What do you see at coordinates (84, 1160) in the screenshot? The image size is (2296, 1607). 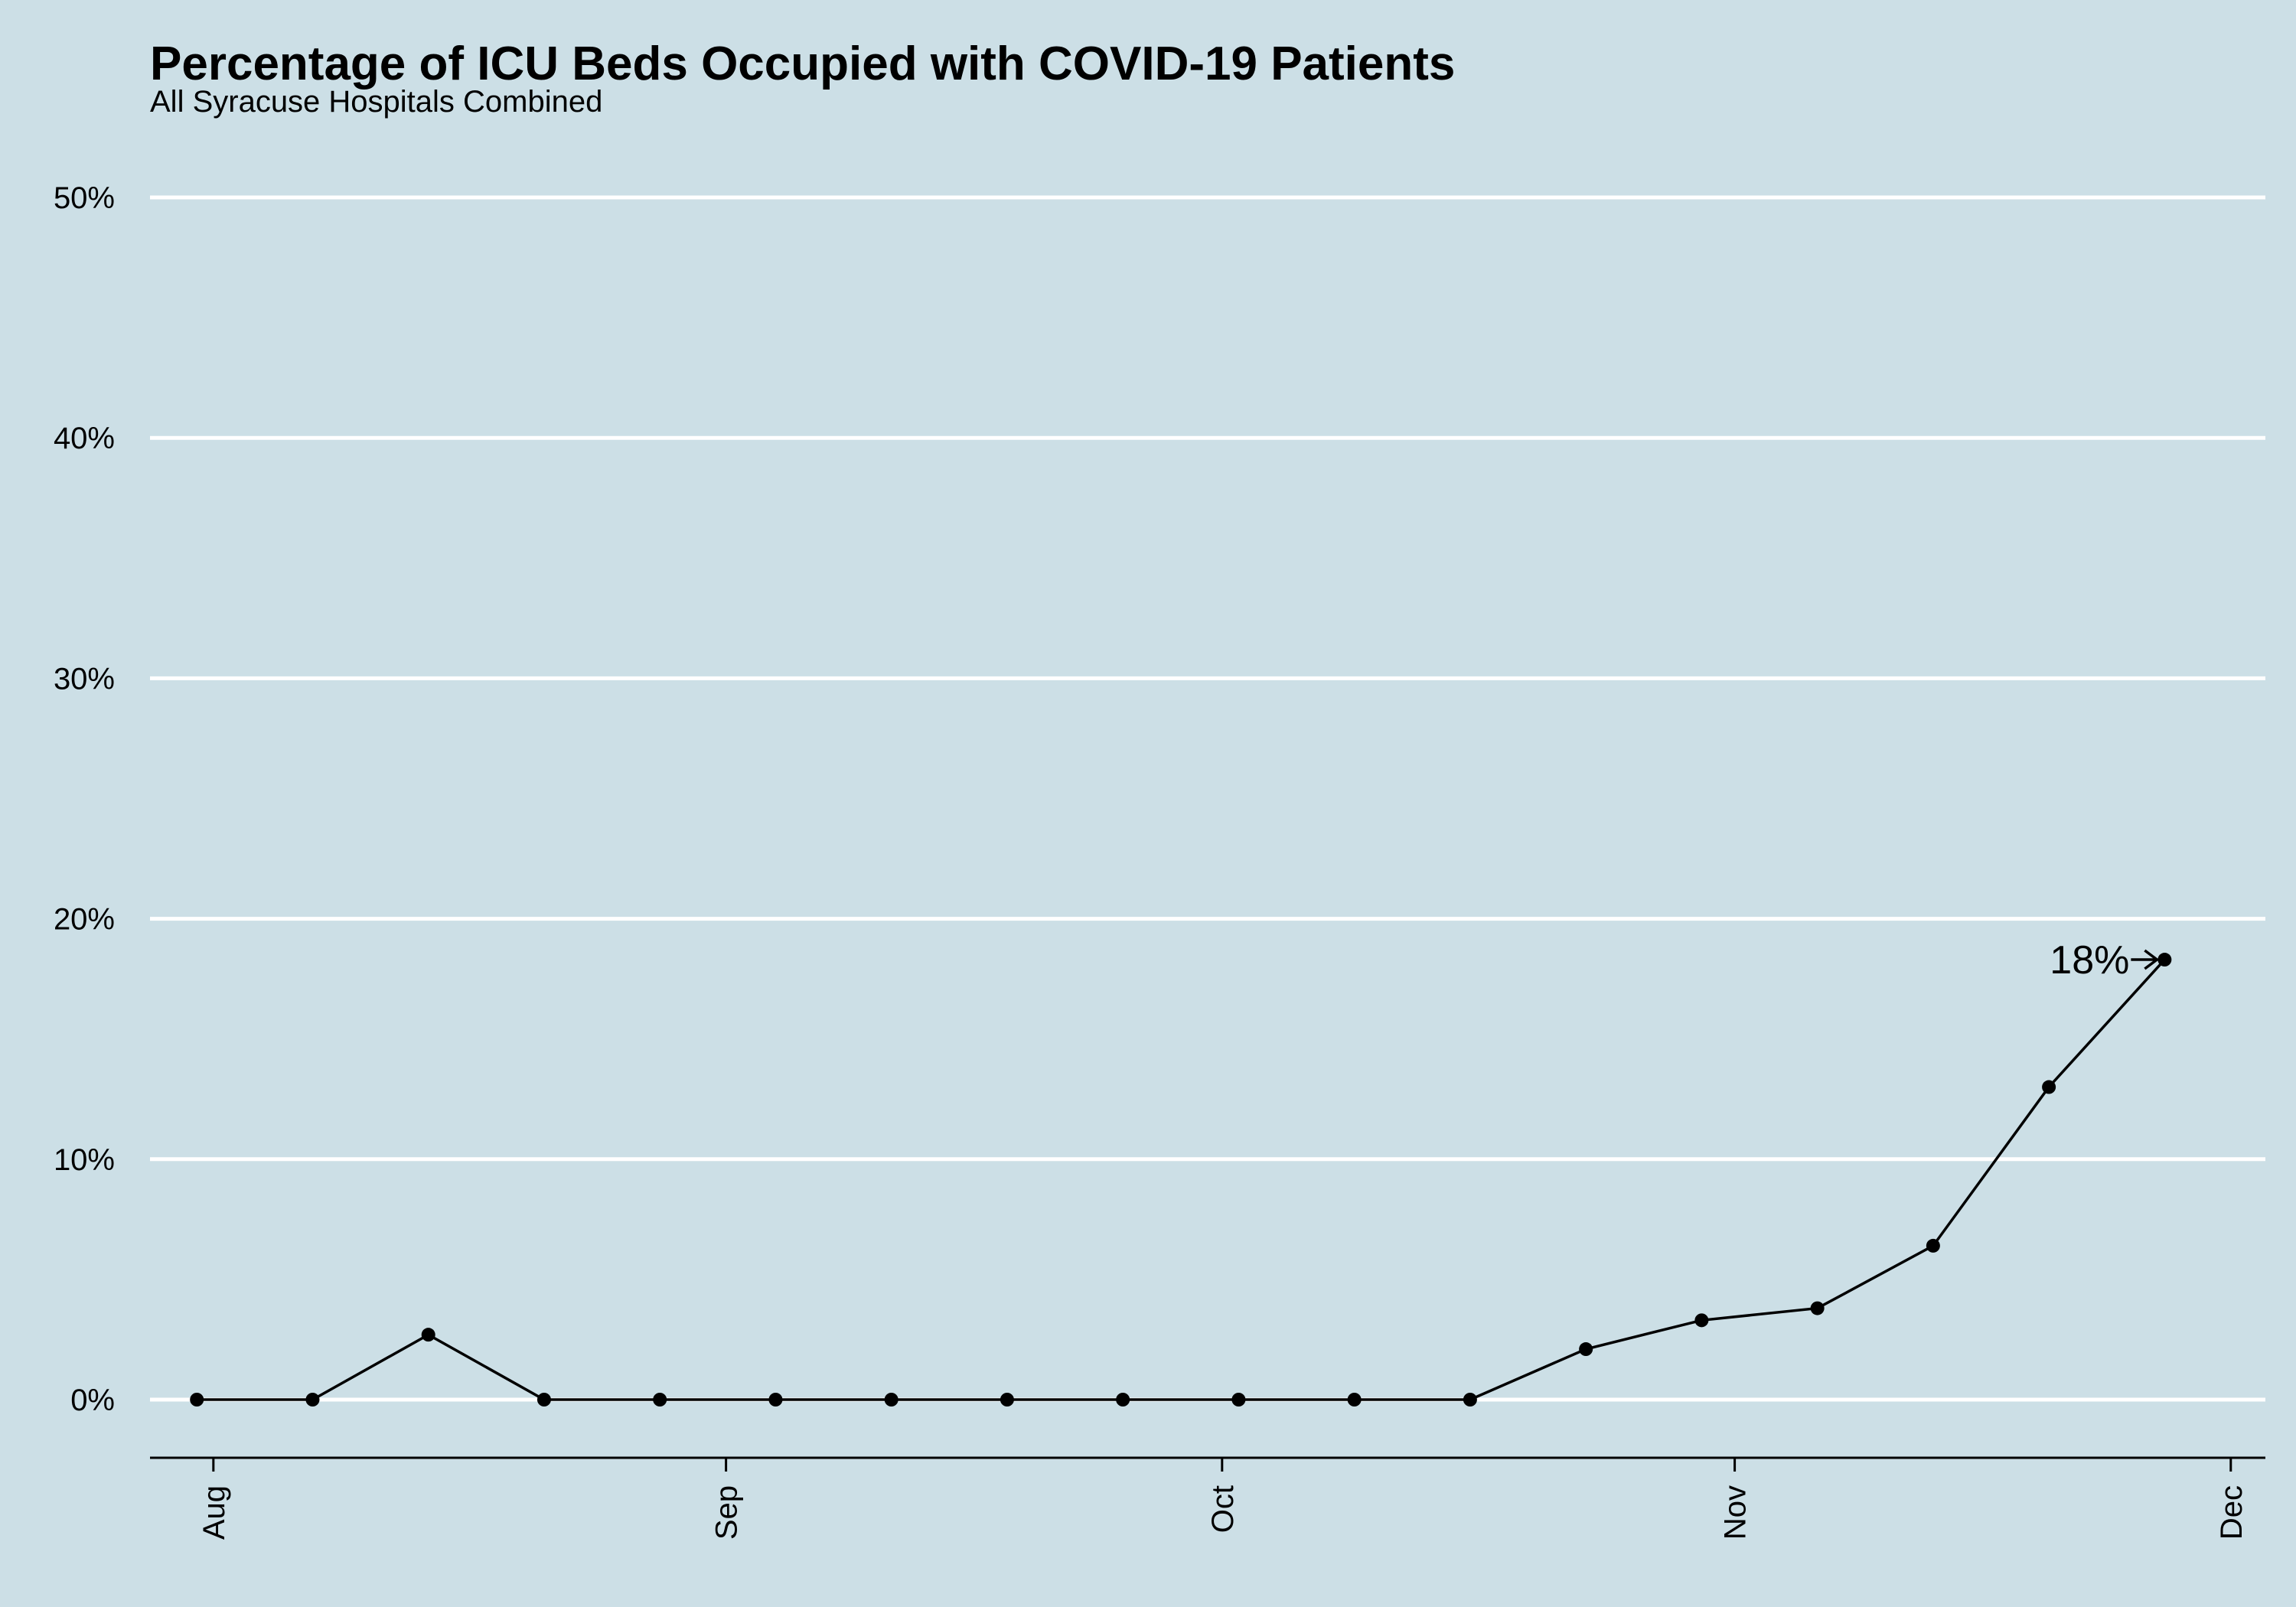 I see `y-tick-label: 10%` at bounding box center [84, 1160].